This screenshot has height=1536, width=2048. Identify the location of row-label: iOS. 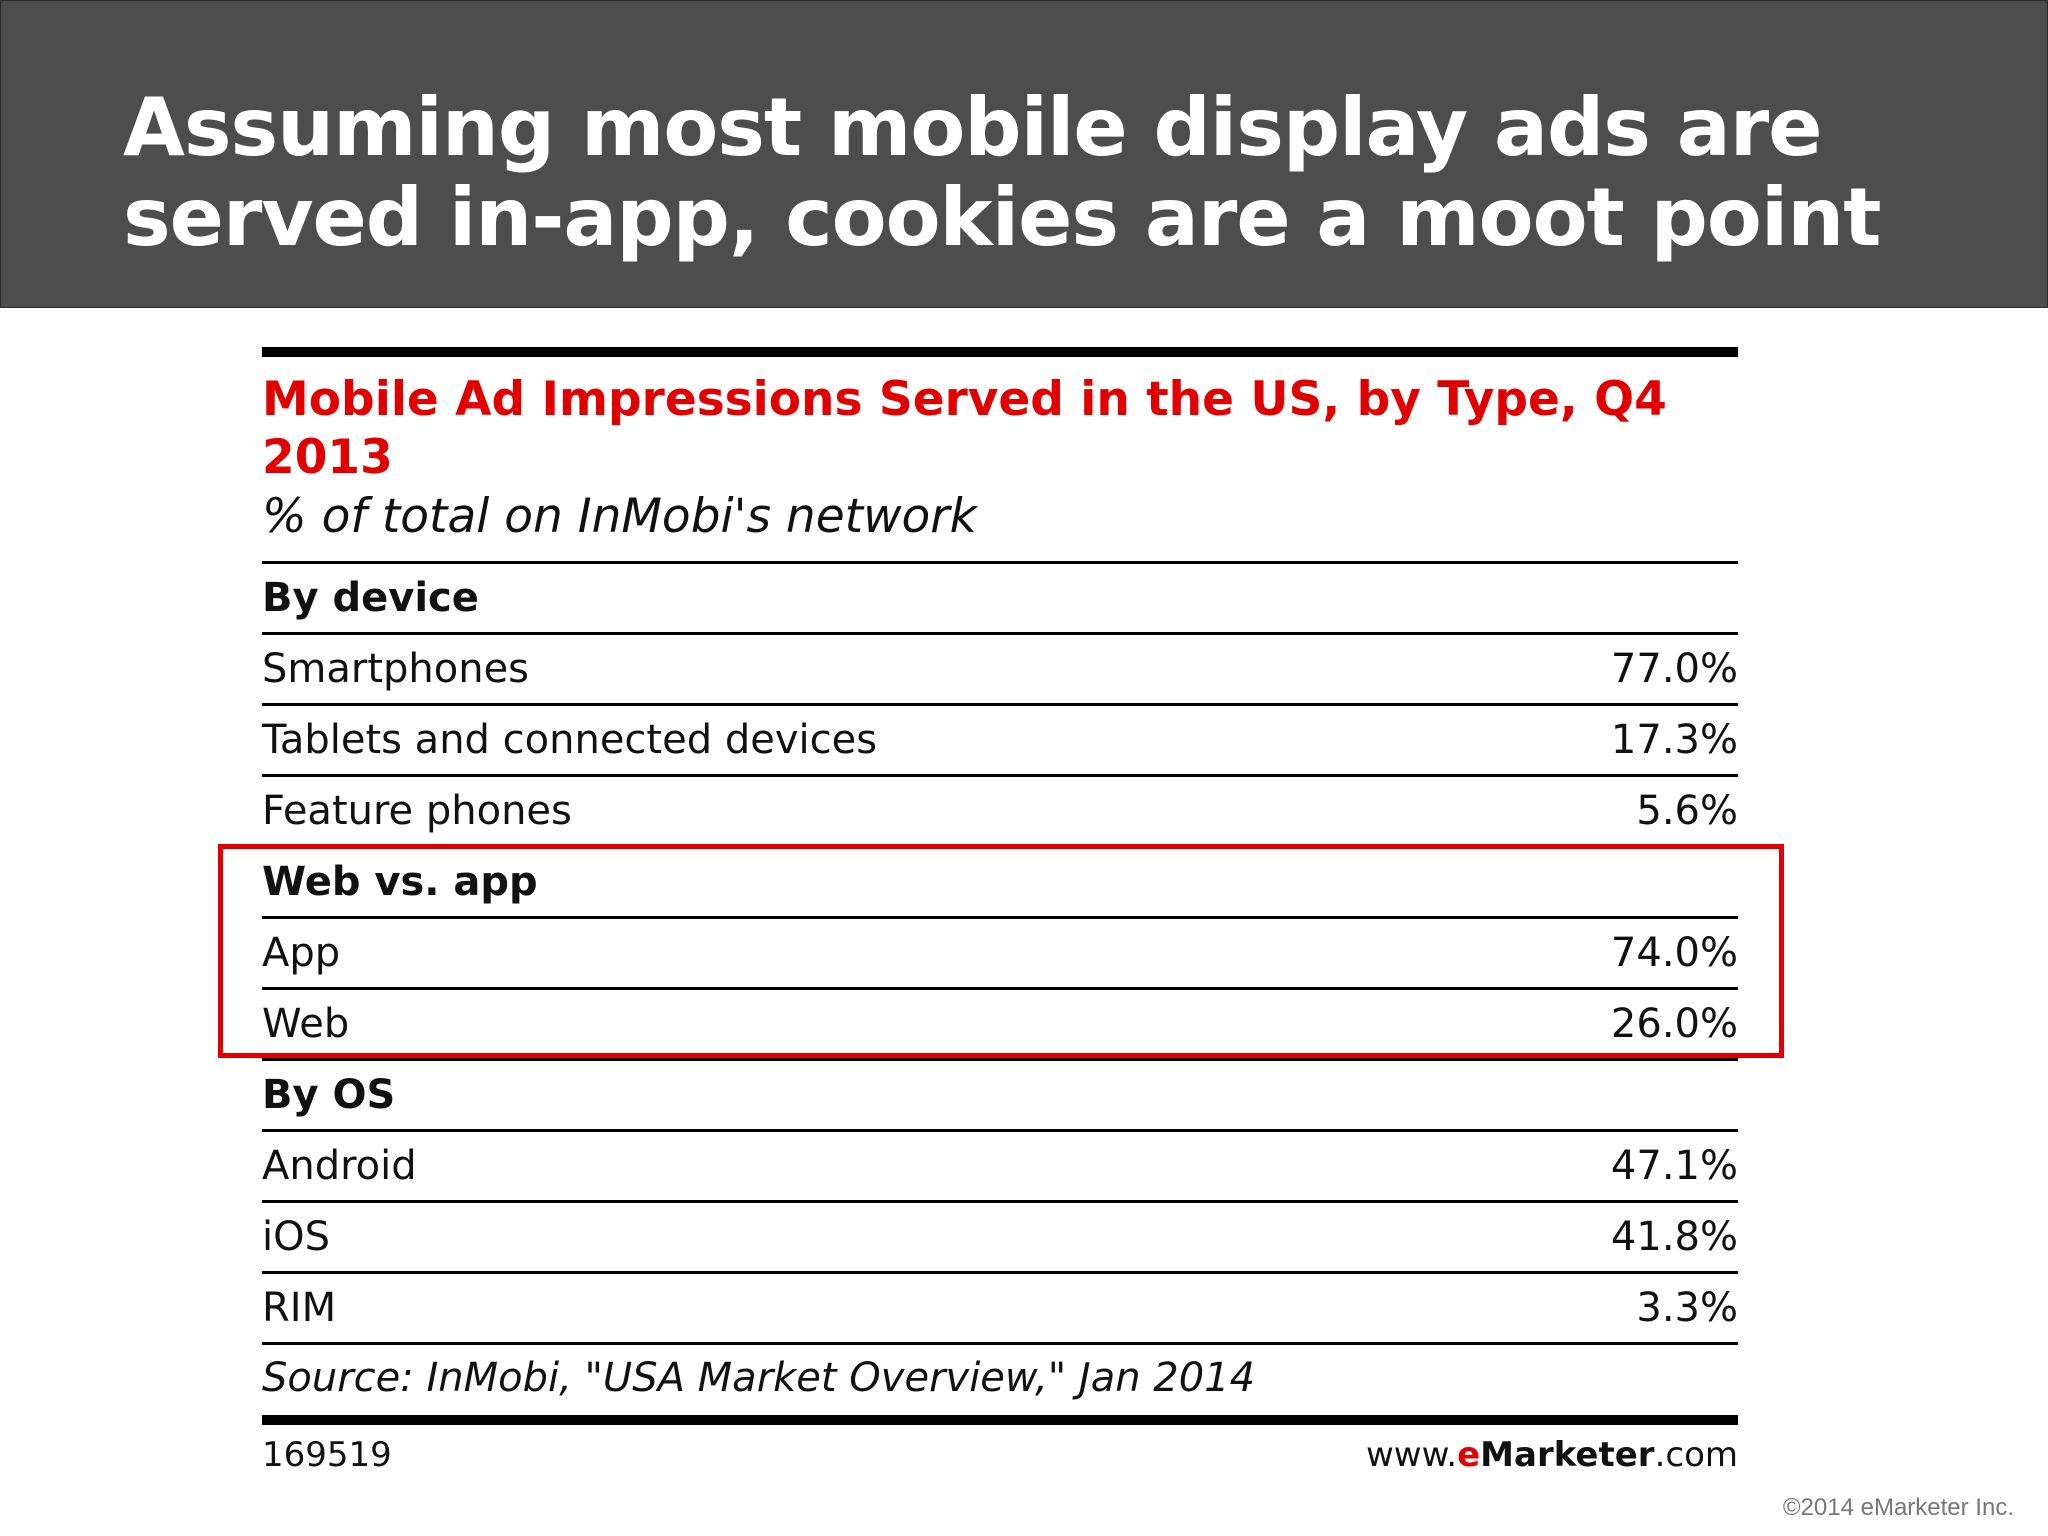
(296, 1237).